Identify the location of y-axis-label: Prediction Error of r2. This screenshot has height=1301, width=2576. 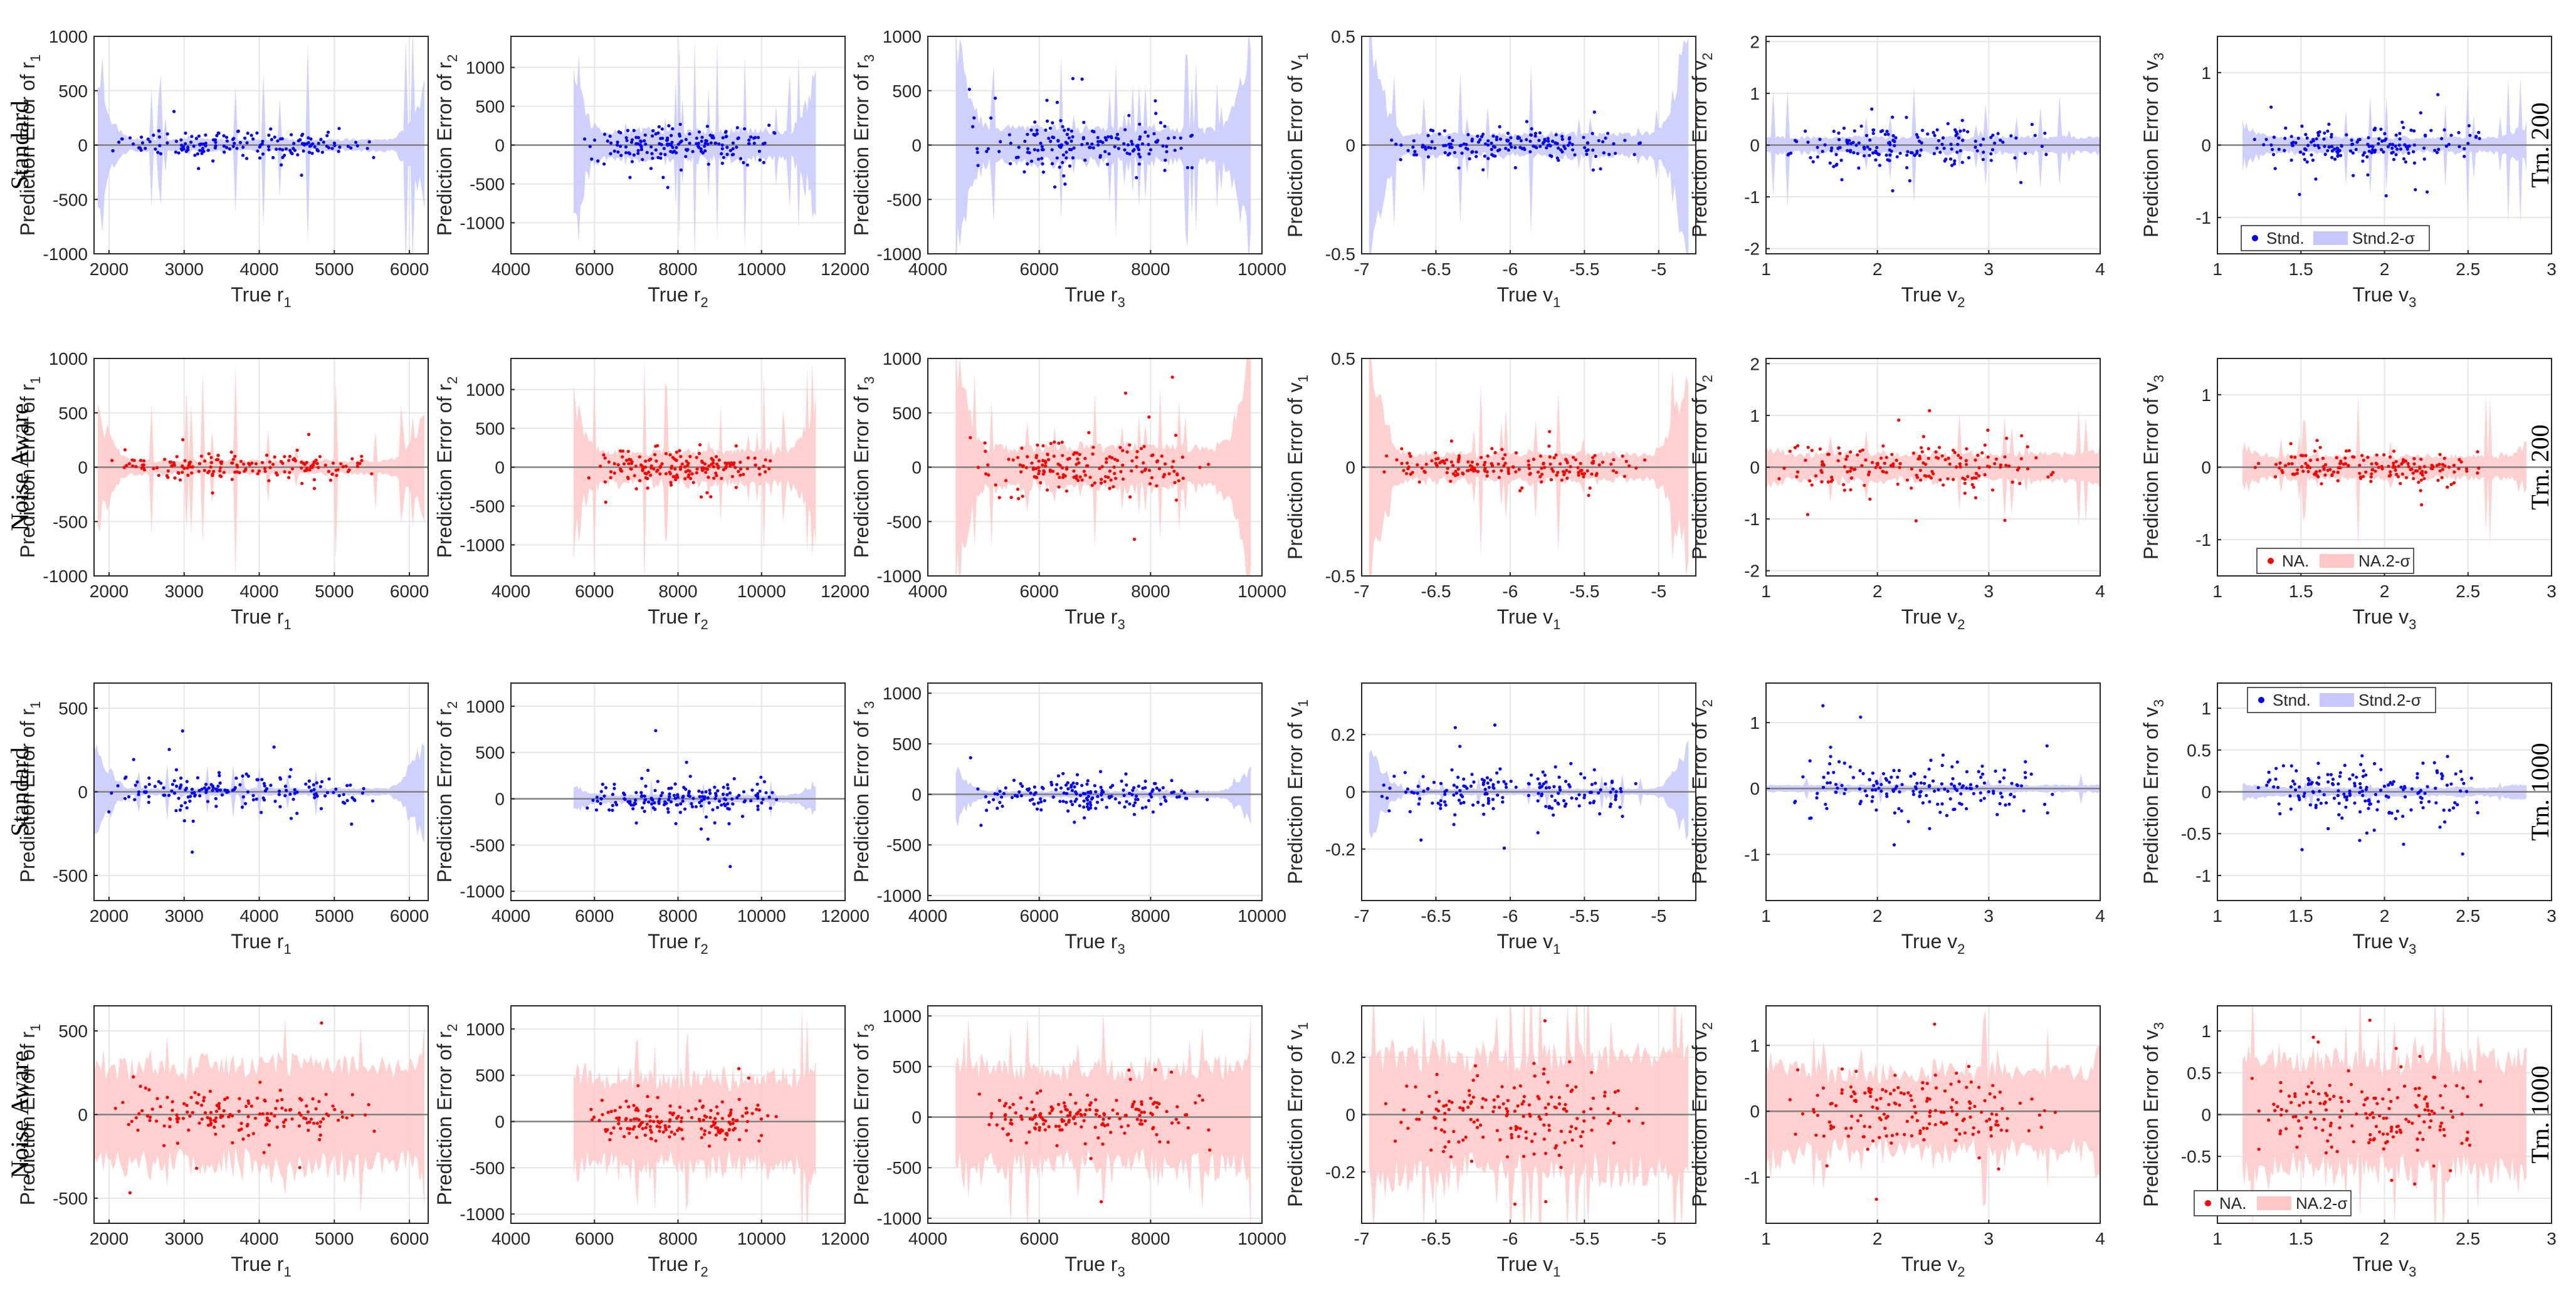
(446, 1115).